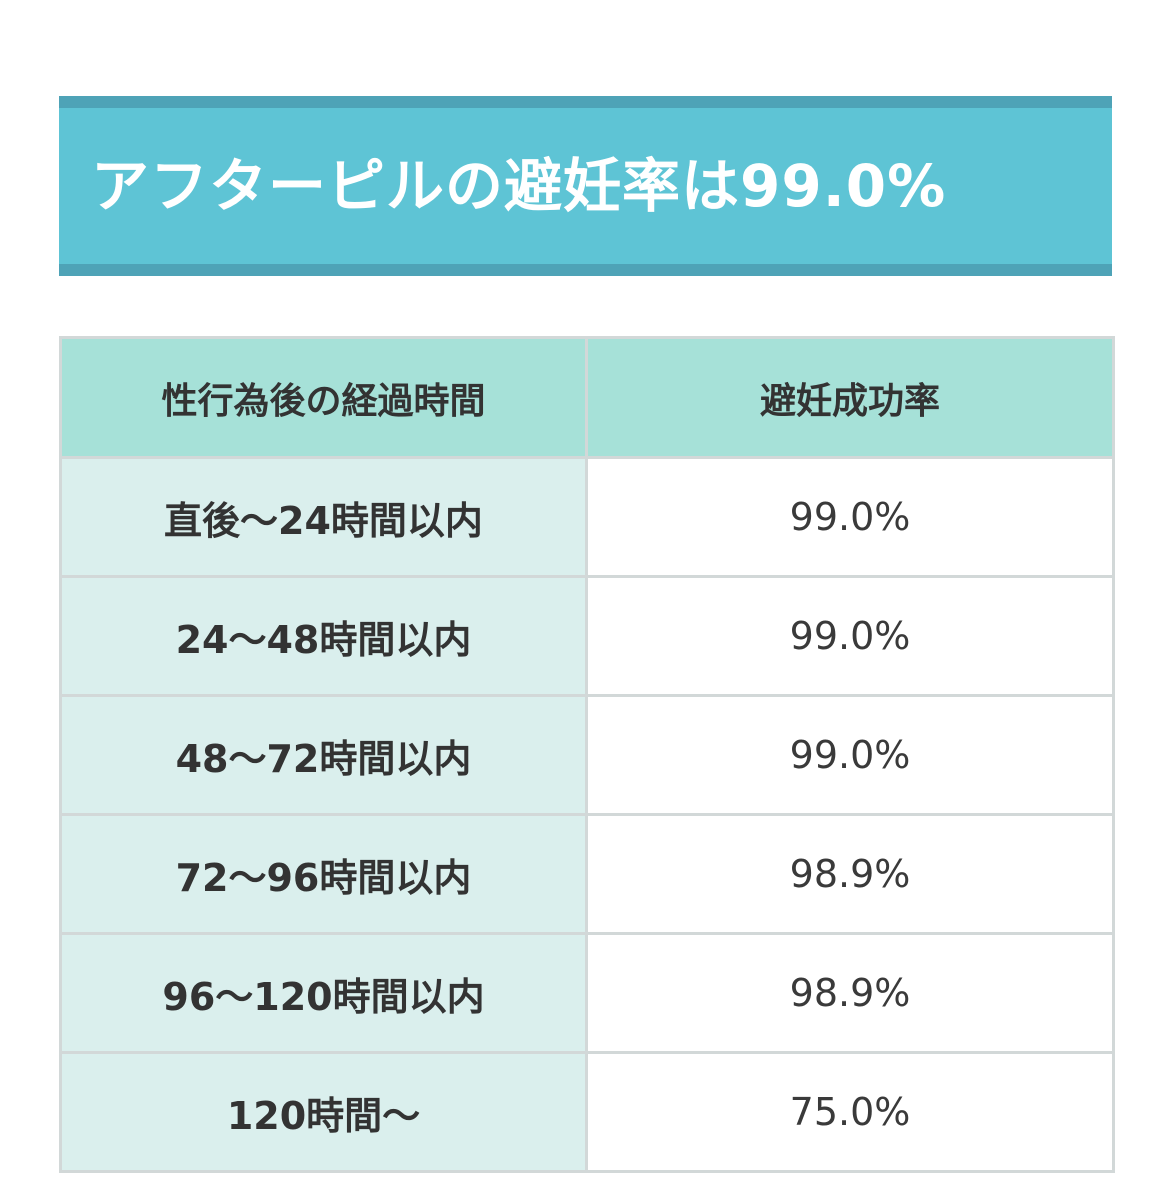 Image resolution: width=1170 pixels, height=1190 pixels. Describe the element at coordinates (323, 636) in the screenshot. I see `elapsed-time-cell: 24〜48時間以内` at that location.